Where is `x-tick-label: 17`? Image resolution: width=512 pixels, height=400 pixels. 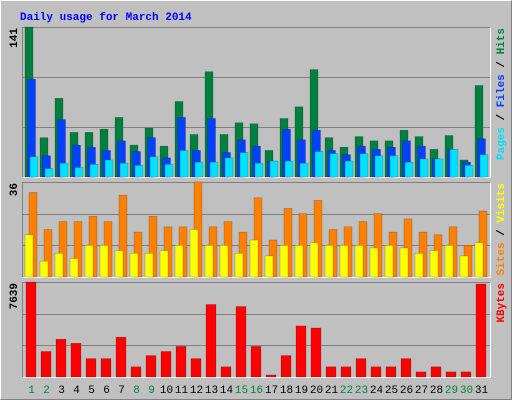
x-tick-label: 17 is located at coordinates (271, 391).